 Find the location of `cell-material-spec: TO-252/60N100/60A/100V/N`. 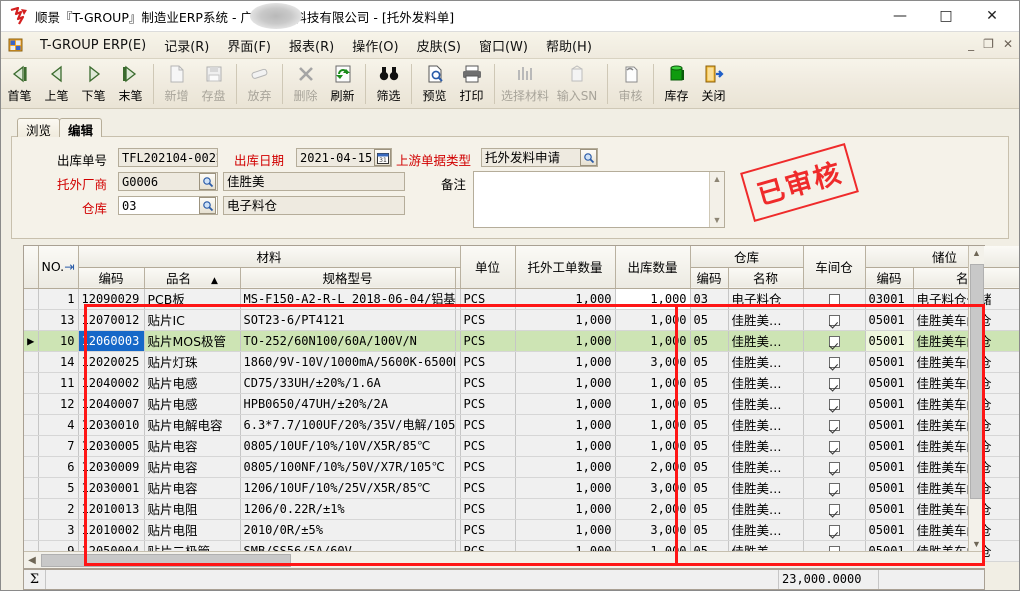

cell-material-spec: TO-252/60N100/60A/100V/N is located at coordinates (348, 341).